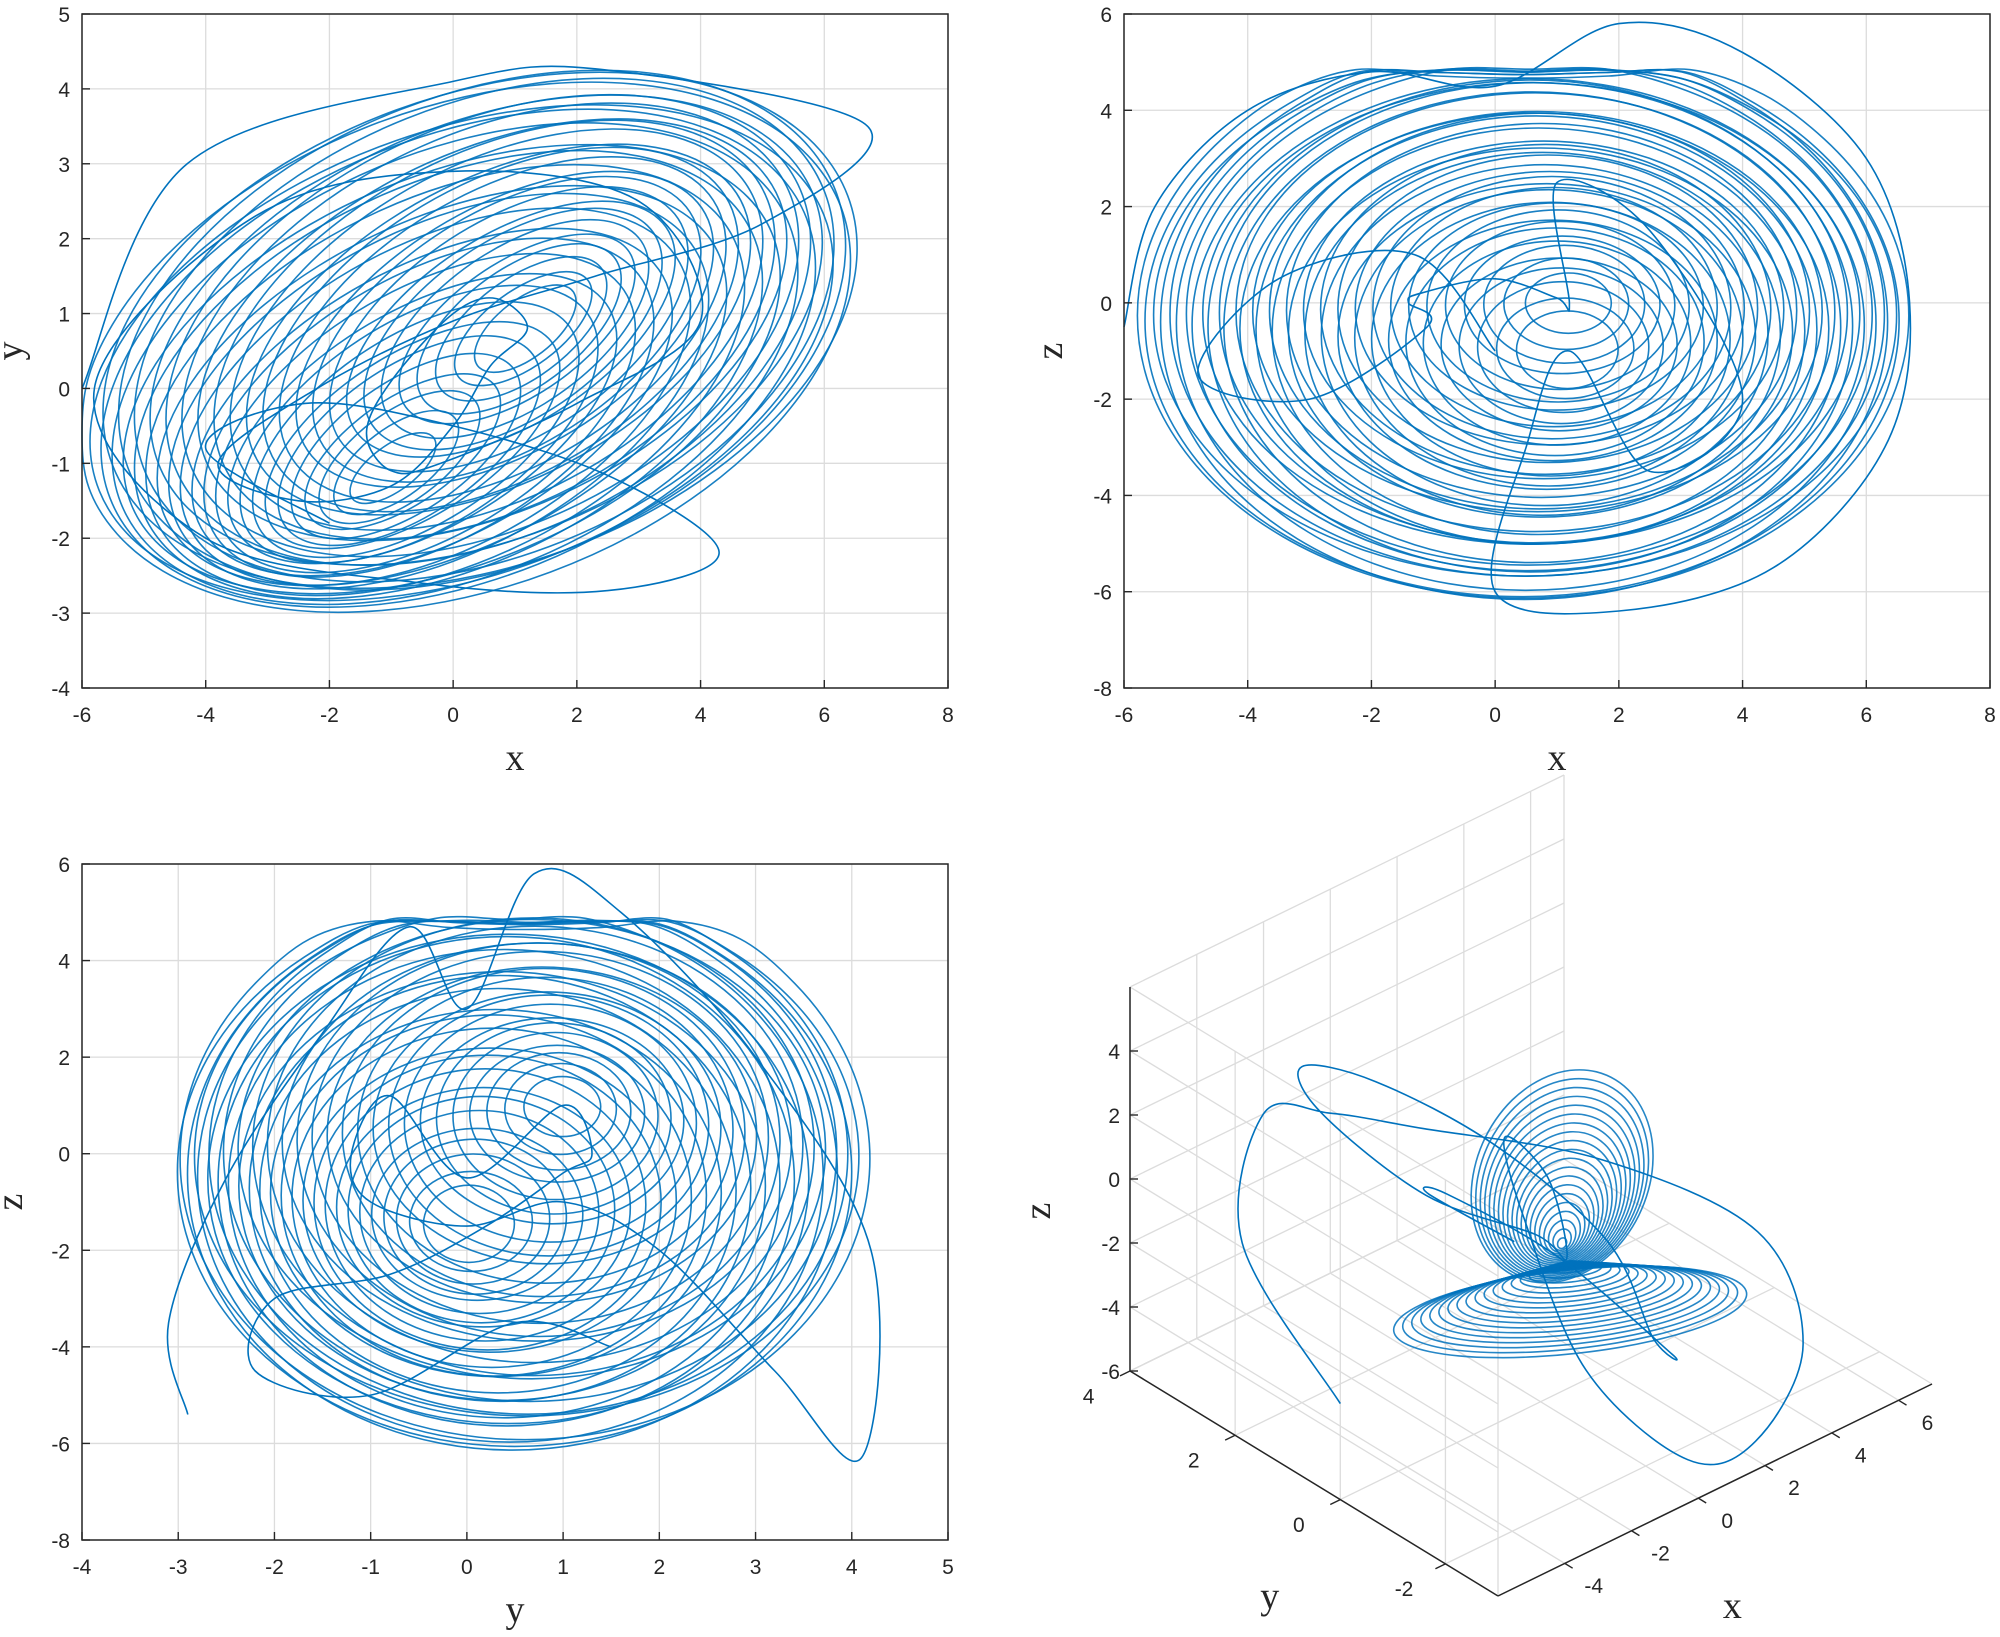 The width and height of the screenshot is (2000, 1637). What do you see at coordinates (1106, 15) in the screenshot?
I see `y-tick-label: 6` at bounding box center [1106, 15].